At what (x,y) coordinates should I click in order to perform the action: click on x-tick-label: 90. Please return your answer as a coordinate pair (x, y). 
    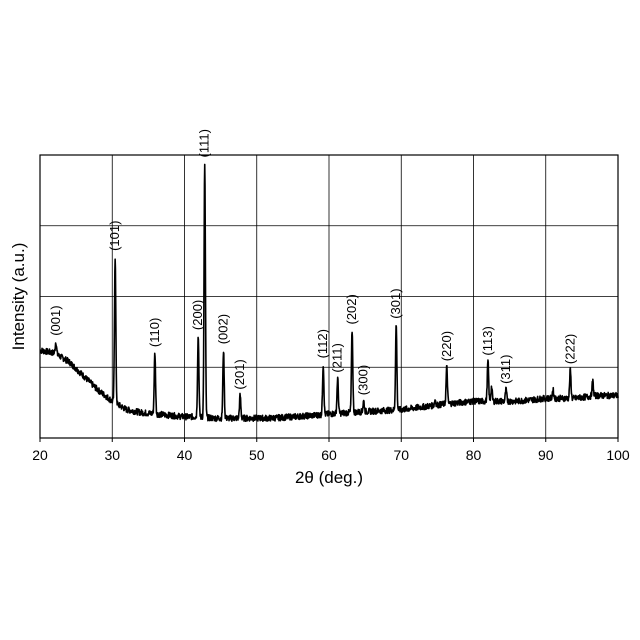
    Looking at the image, I should click on (546, 455).